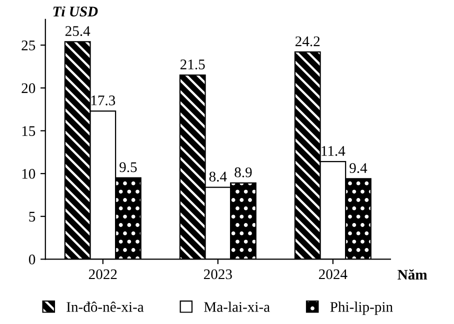 This screenshot has height=324, width=454. Describe the element at coordinates (218, 177) in the screenshot. I see `data-label: 8.4` at that location.